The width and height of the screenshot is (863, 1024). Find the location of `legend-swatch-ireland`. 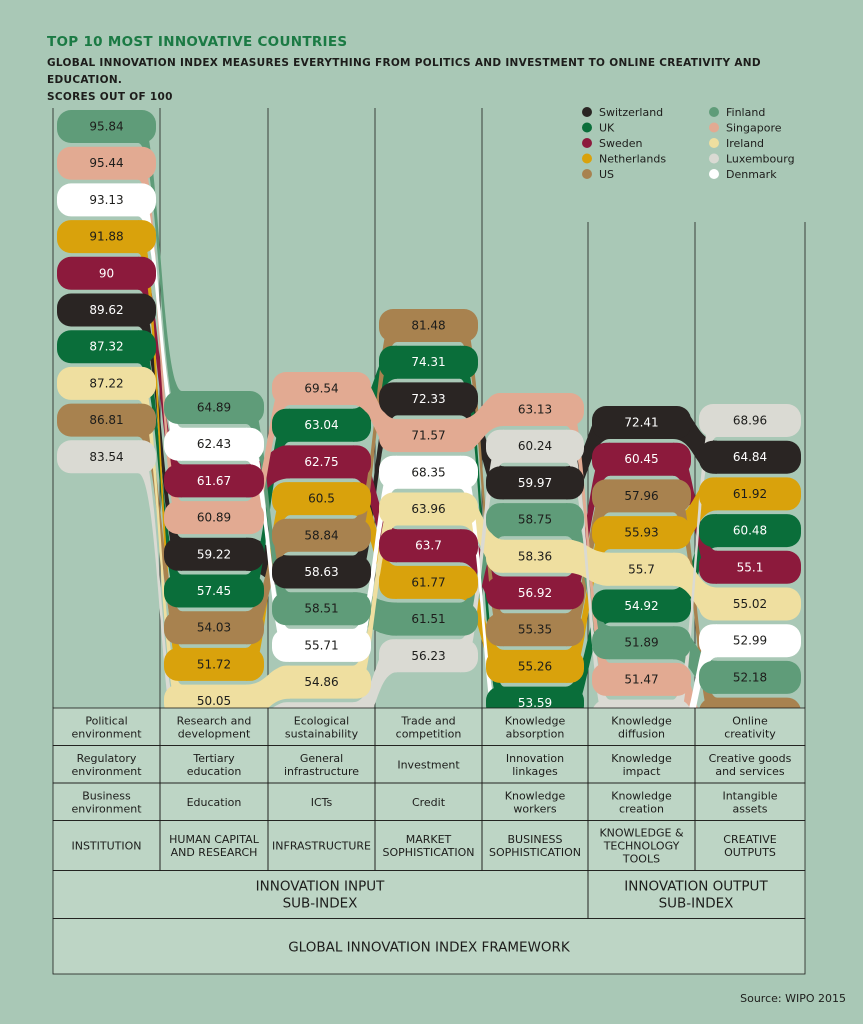

legend-swatch-ireland is located at coordinates (714, 143).